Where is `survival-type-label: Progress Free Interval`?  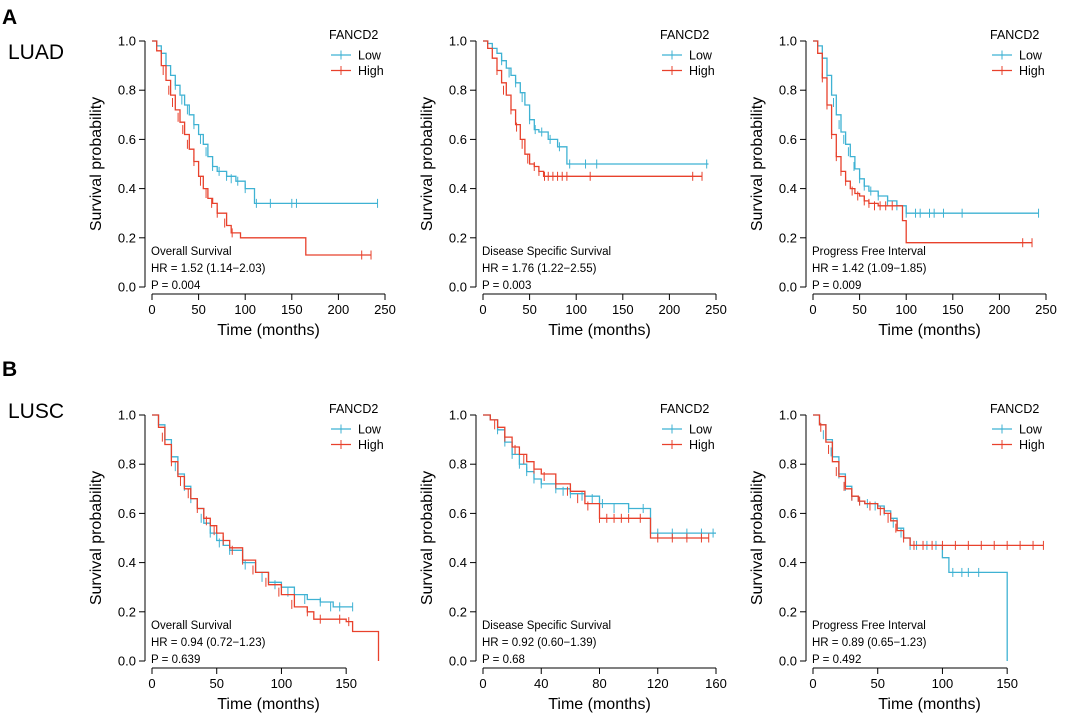
survival-type-label: Progress Free Interval is located at coordinates (869, 626).